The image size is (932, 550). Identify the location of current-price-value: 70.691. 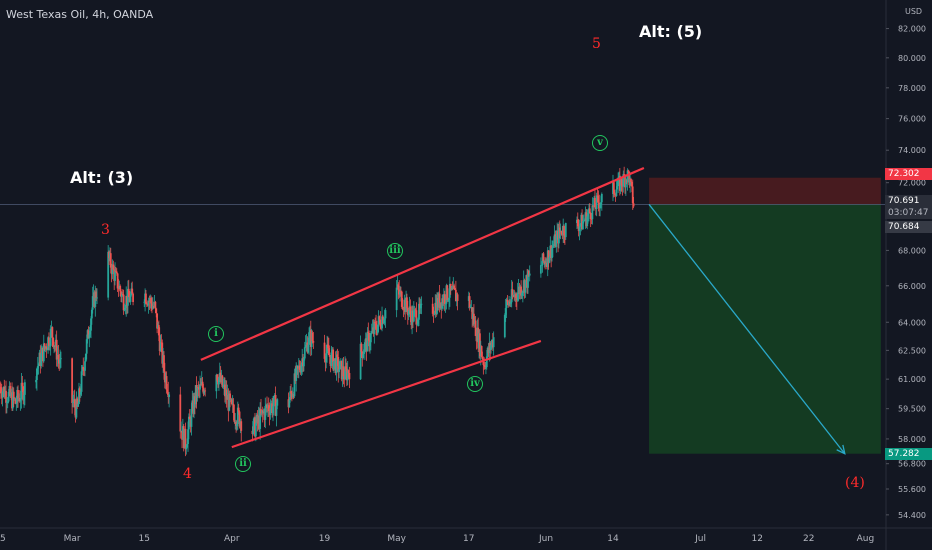
(904, 201).